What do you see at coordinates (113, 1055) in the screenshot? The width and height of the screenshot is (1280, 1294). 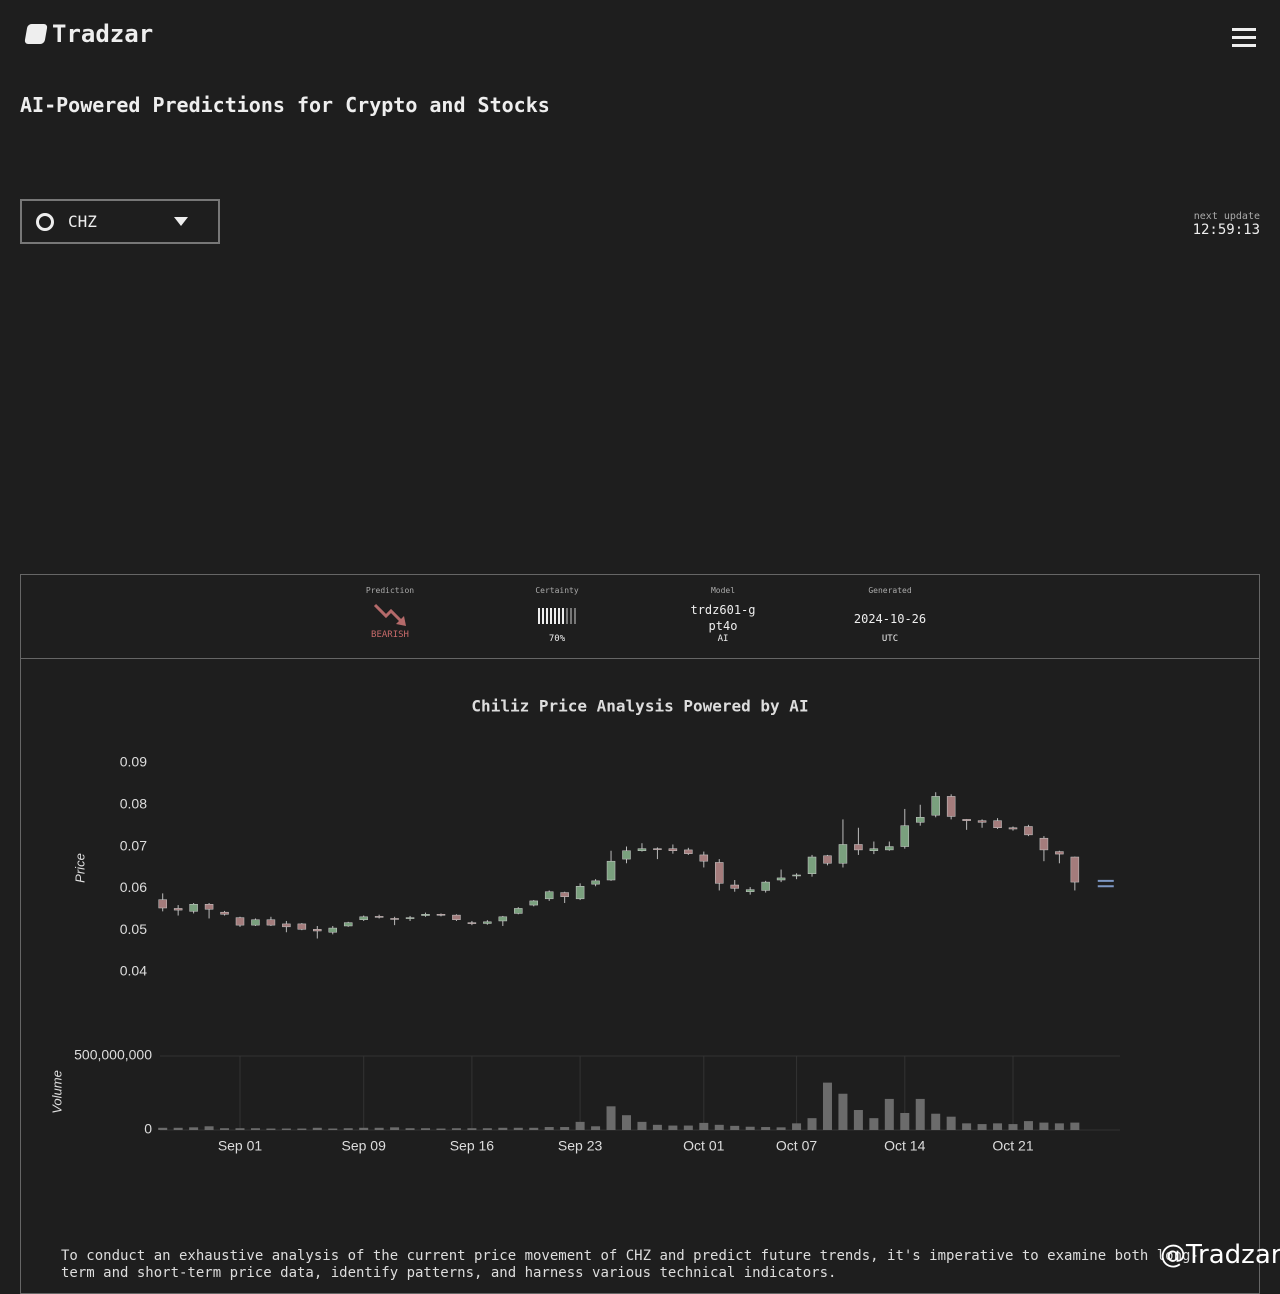 I see `volume-tick-label: 500,000,000` at bounding box center [113, 1055].